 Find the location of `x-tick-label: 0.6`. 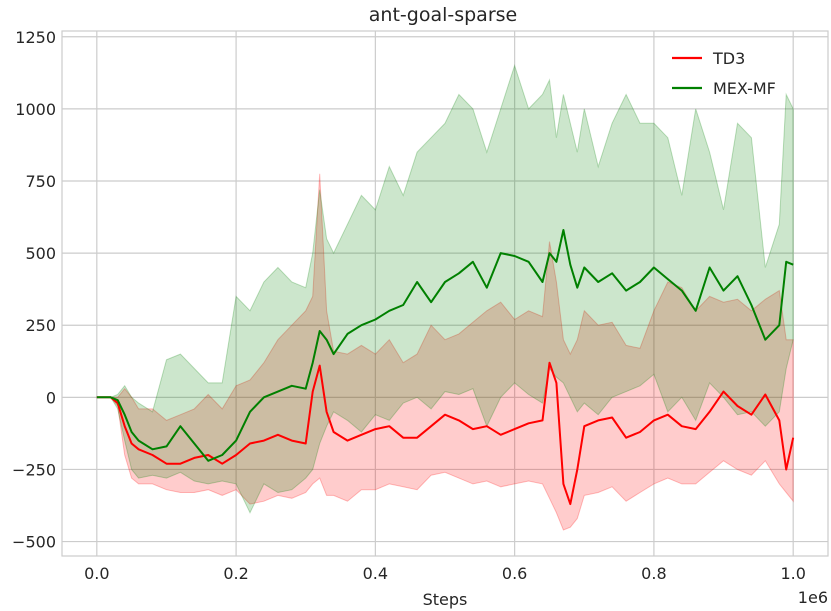

x-tick-label: 0.6 is located at coordinates (514, 573).